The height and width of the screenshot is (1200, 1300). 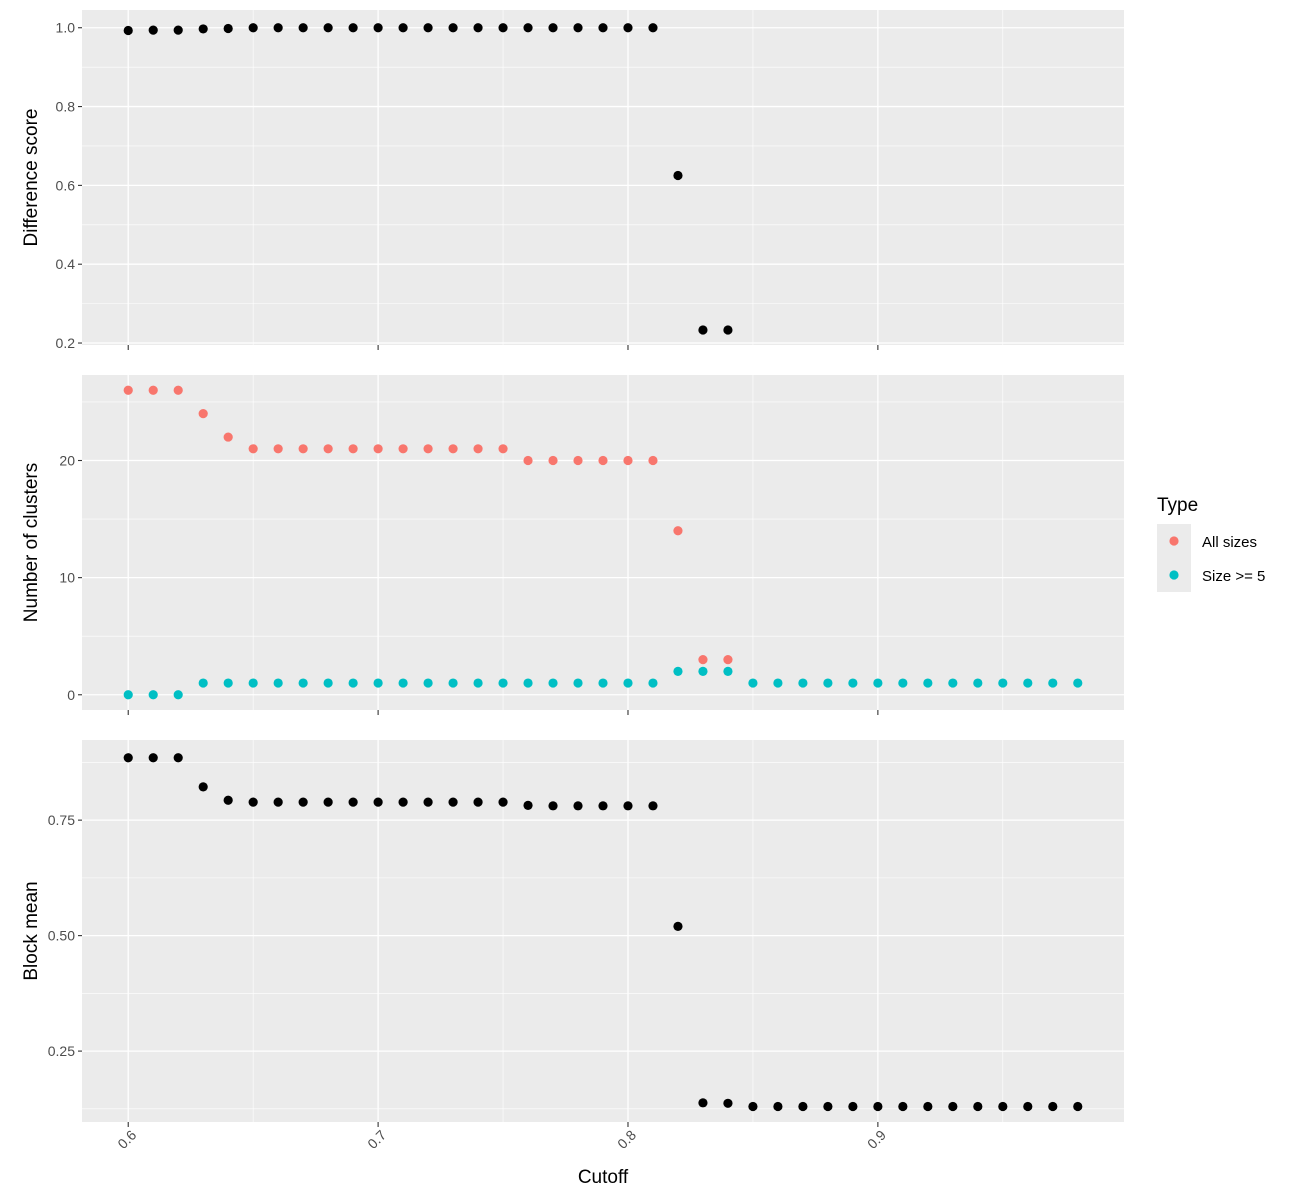 What do you see at coordinates (1211, 543) in the screenshot?
I see `legend: Type All sizes Size >= 5` at bounding box center [1211, 543].